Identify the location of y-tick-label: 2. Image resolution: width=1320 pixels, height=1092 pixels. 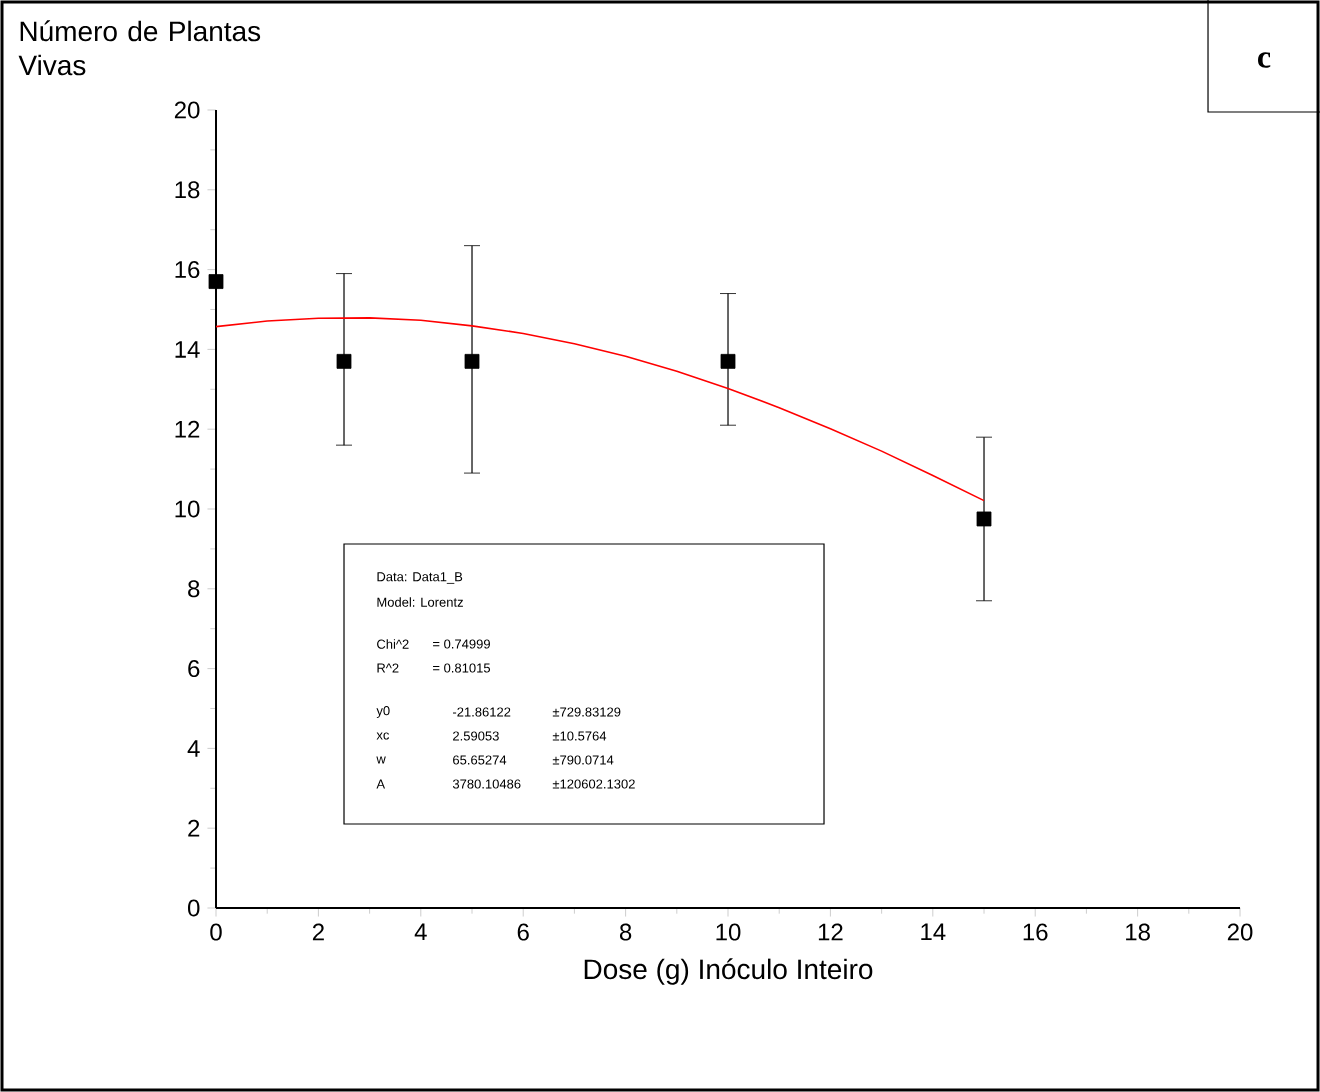
(194, 828).